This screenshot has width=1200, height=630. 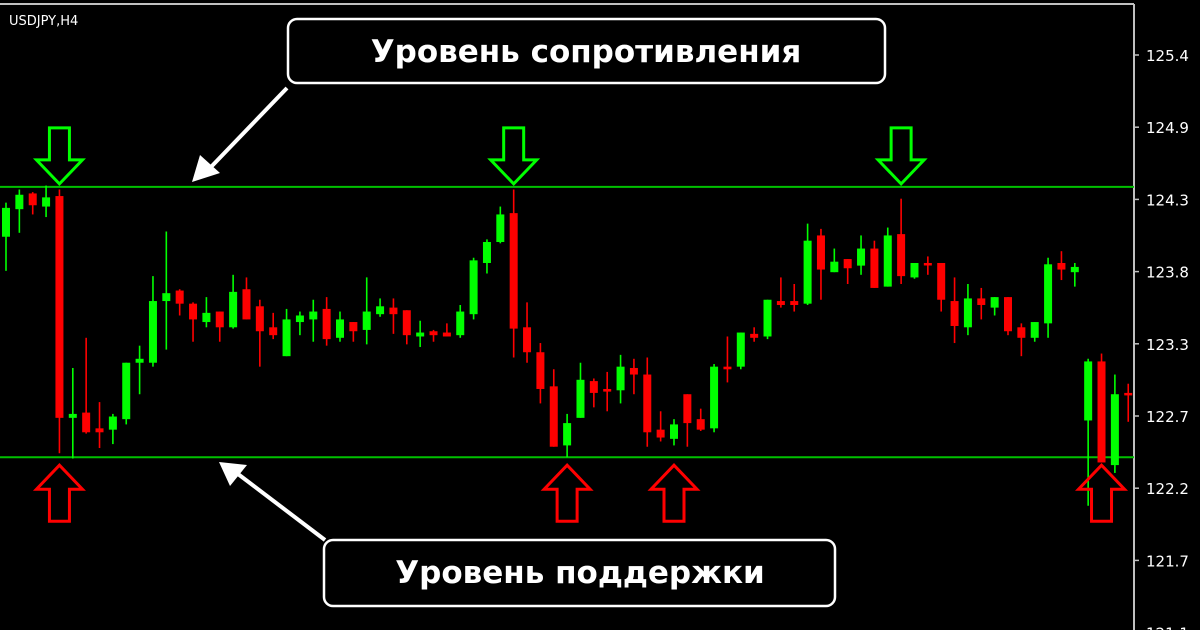 I want to click on y-tick-label: 124.9, so click(x=1167, y=128).